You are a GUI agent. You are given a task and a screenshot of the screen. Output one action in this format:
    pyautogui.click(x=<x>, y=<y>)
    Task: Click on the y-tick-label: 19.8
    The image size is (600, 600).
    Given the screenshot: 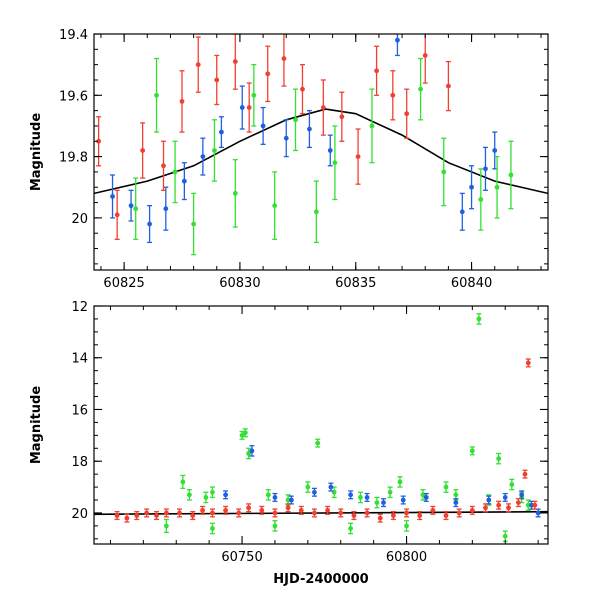 What is the action you would take?
    pyautogui.click(x=73, y=158)
    